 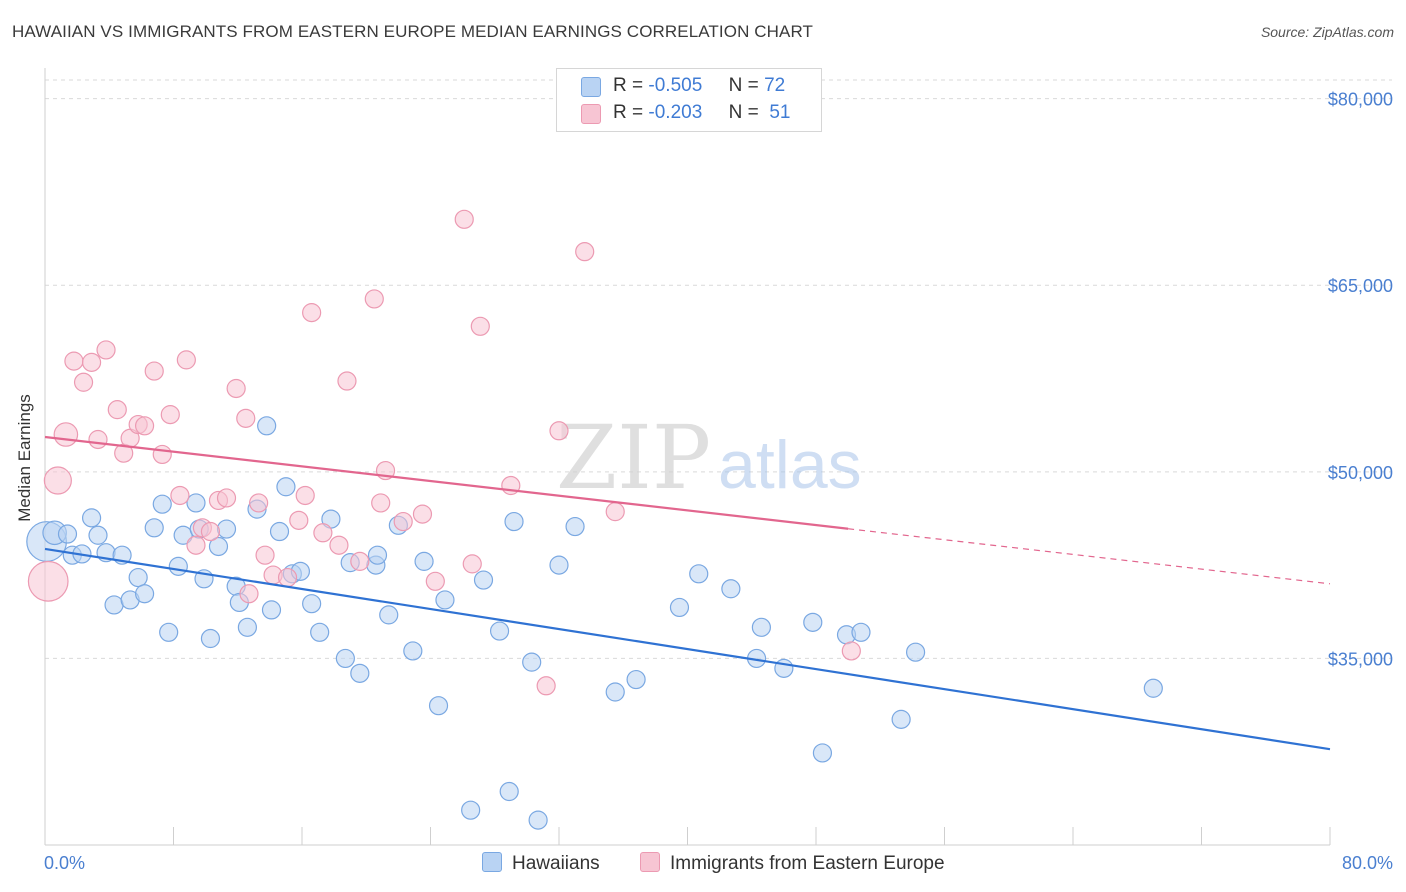 I want to click on series-legend-hawaiians: Hawaiians, so click(x=541, y=863).